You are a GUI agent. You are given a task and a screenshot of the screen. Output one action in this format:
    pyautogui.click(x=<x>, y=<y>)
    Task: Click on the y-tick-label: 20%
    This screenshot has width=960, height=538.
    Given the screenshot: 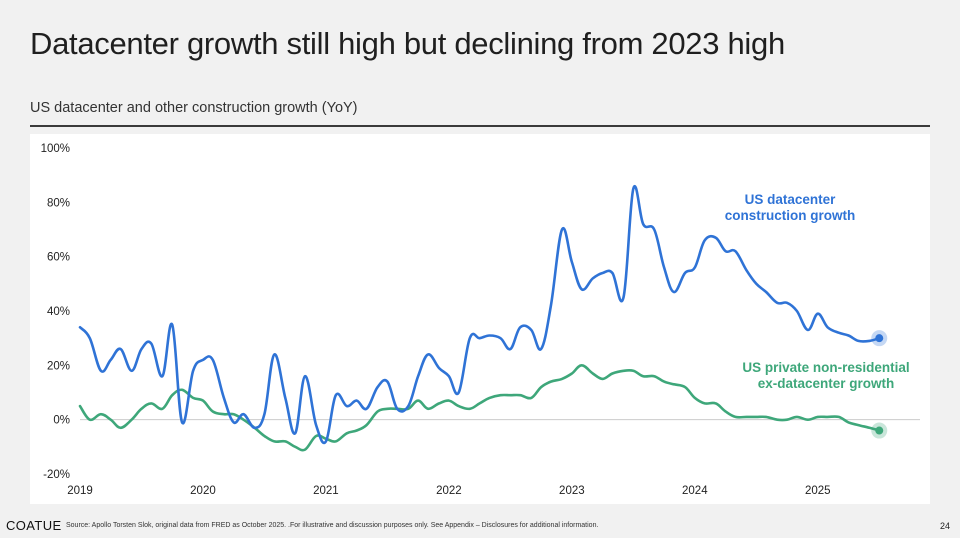 What is the action you would take?
    pyautogui.click(x=58, y=366)
    